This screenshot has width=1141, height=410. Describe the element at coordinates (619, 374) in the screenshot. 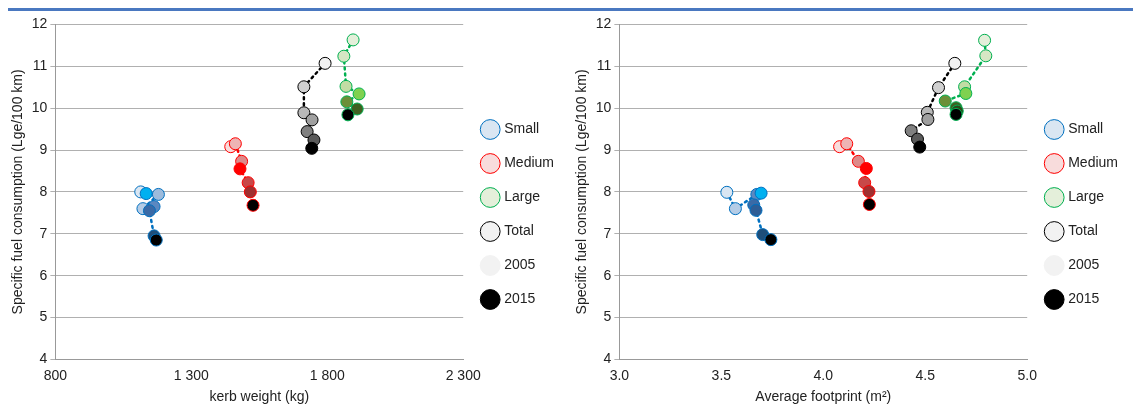

I see `x-tick-label: 3.0` at that location.